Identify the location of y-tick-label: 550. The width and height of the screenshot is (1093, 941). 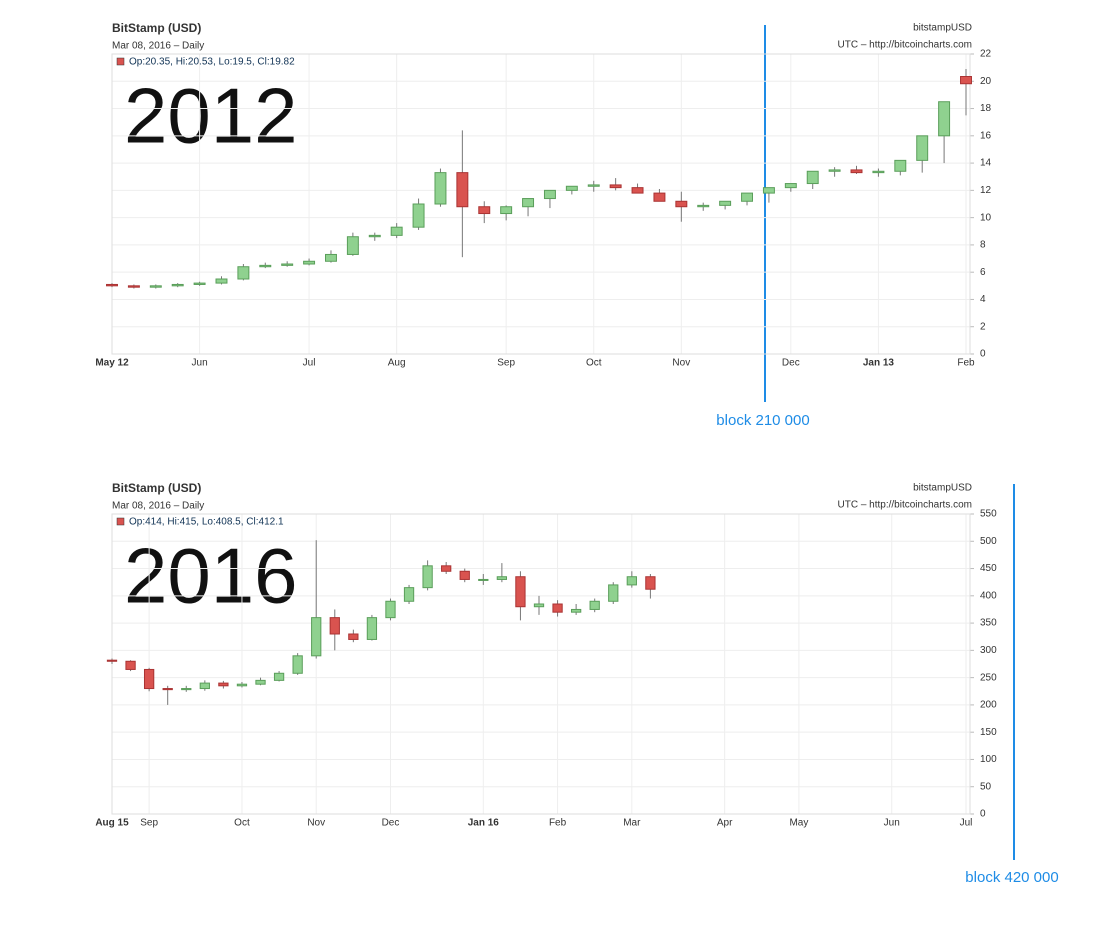
(988, 514).